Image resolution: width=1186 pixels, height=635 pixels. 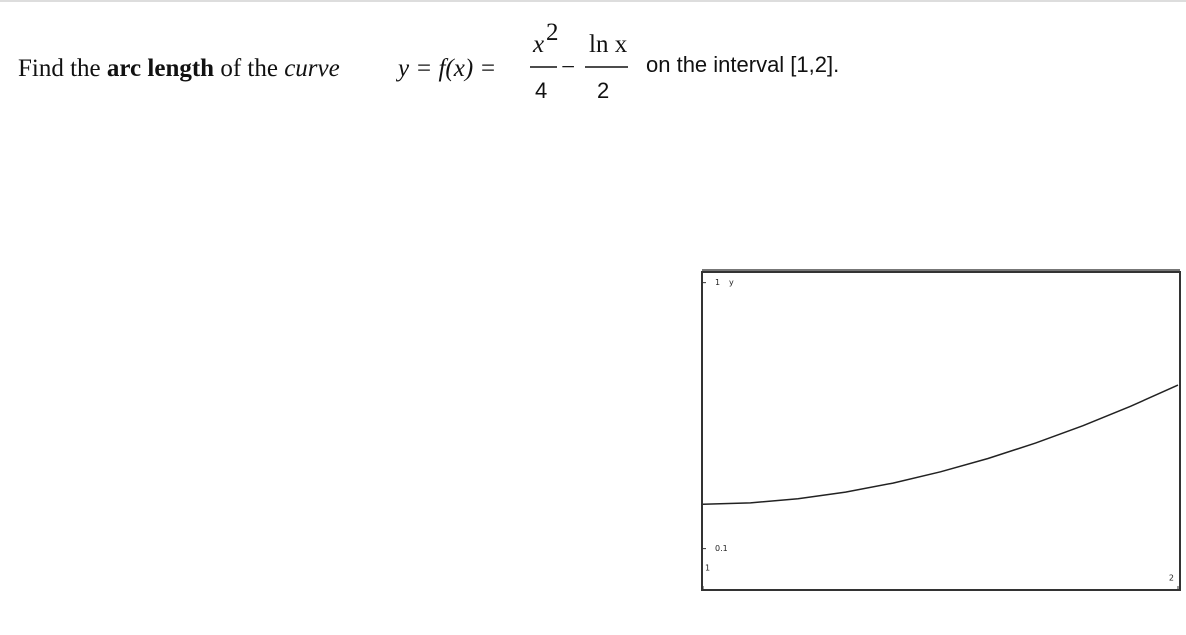 I want to click on x-tick-label: 1, so click(x=707, y=568).